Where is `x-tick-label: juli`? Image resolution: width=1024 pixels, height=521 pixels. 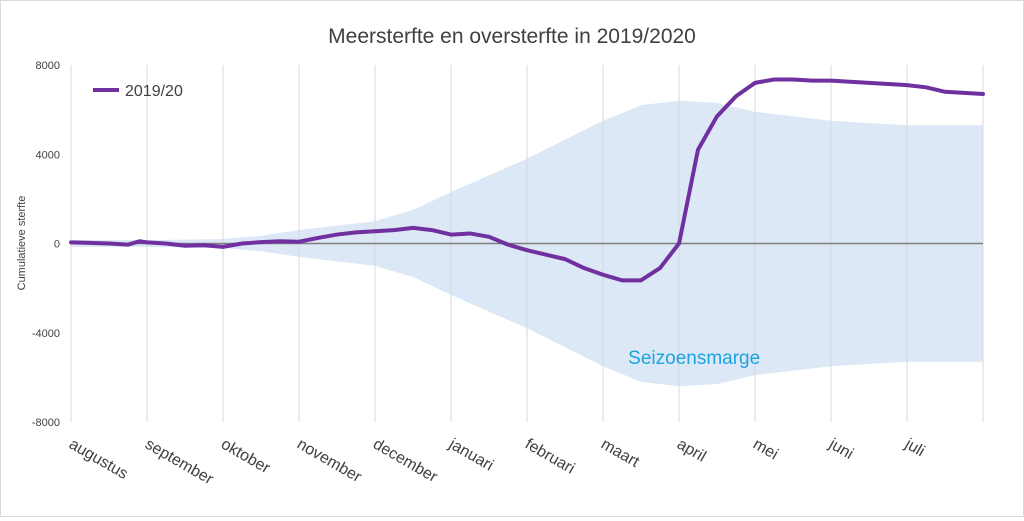
x-tick-label: juli is located at coordinates (914, 447).